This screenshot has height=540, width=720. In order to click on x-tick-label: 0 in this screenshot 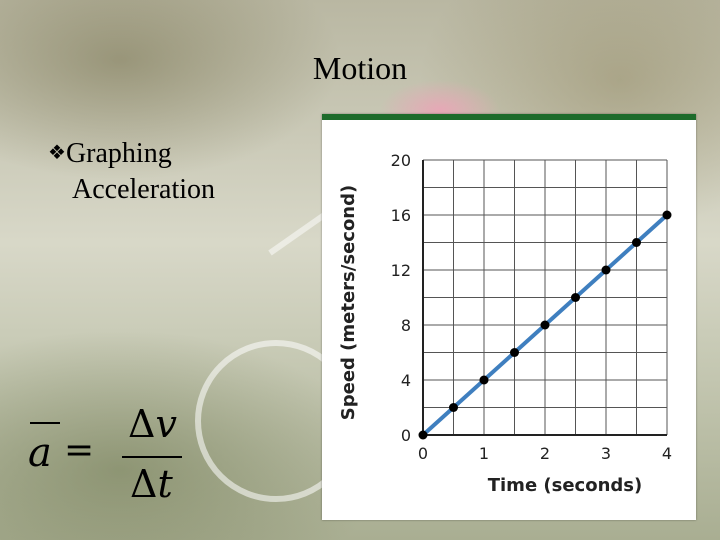, I will do `click(423, 453)`.